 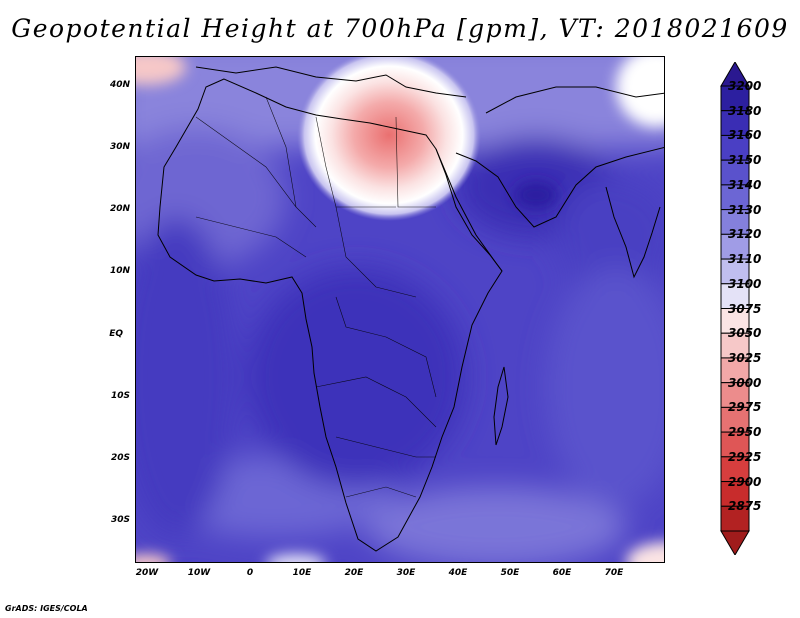 I want to click on colorbar-label: 3000, so click(x=745, y=382).